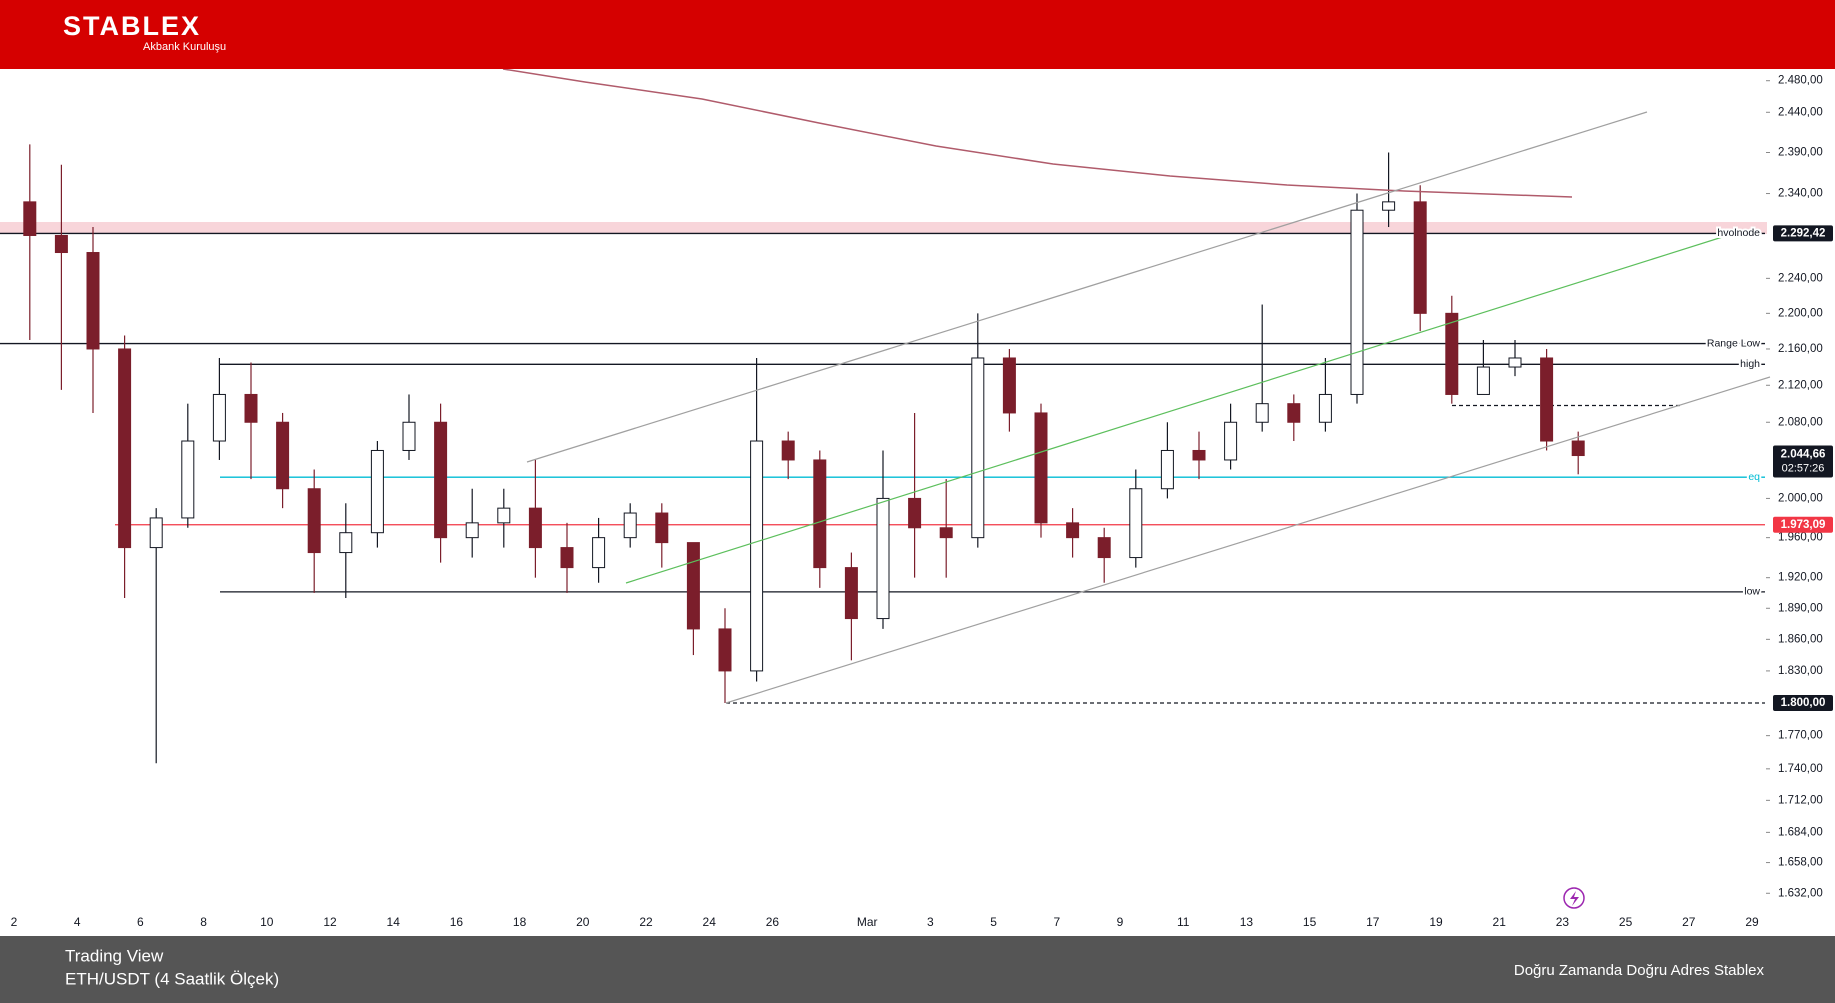 Image resolution: width=1835 pixels, height=1003 pixels. Describe the element at coordinates (1803, 468) in the screenshot. I see `countdown: 02:57:26` at that location.